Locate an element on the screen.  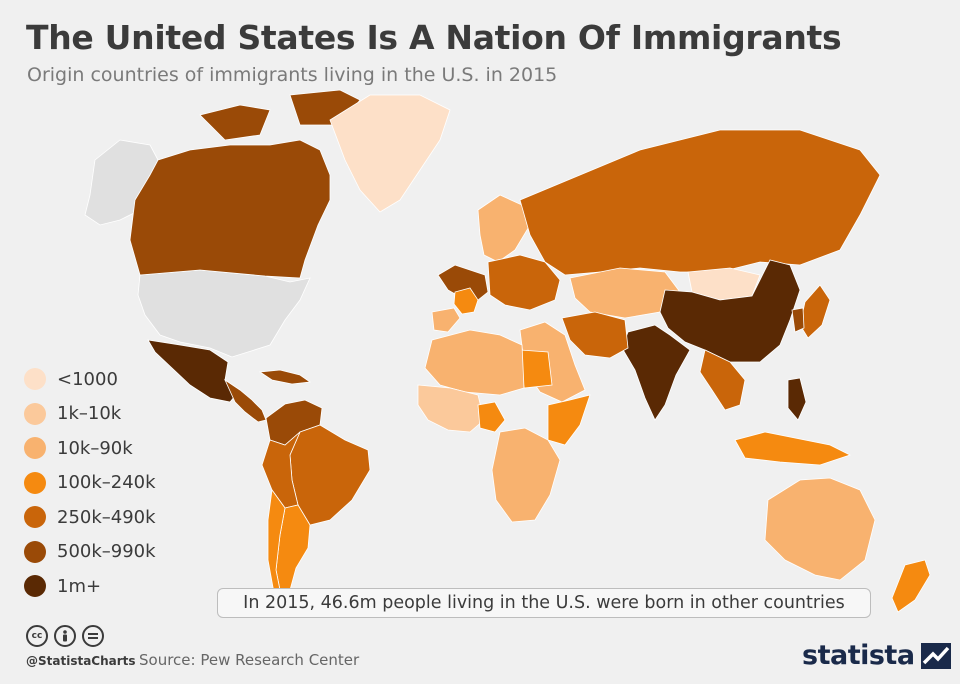
legend-label: 100k–240k is located at coordinates (106, 483).